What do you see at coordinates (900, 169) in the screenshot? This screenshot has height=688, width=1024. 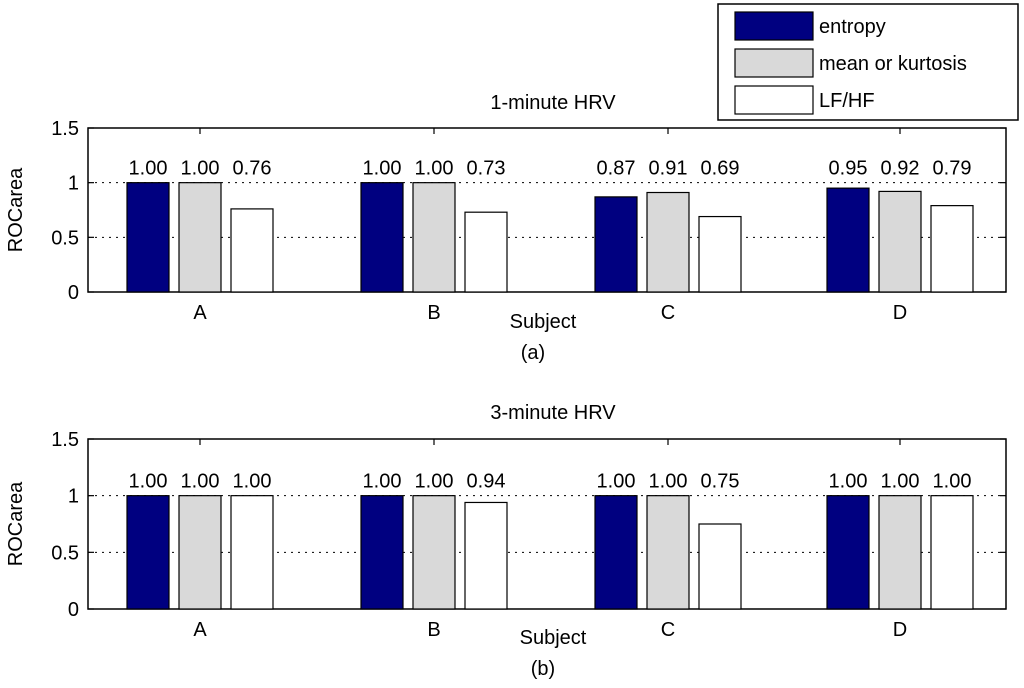 I see `data-label: 0.92` at bounding box center [900, 169].